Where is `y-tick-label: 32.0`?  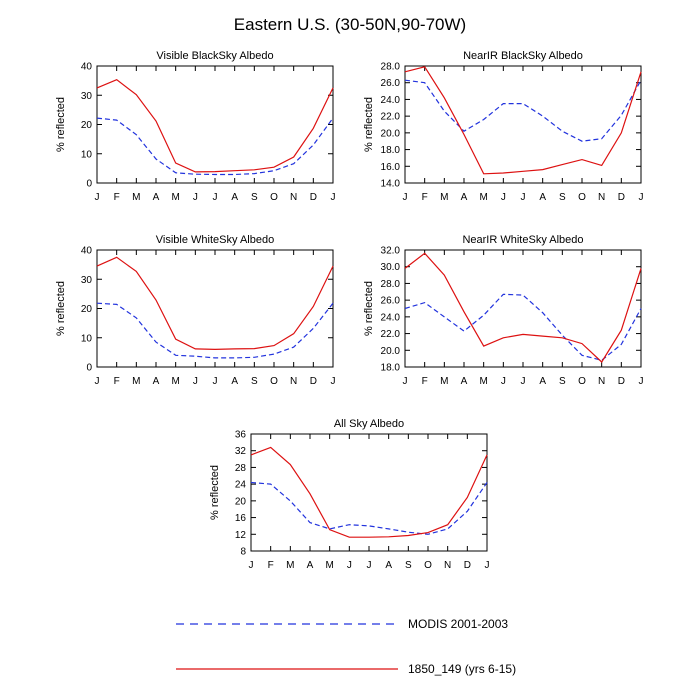
y-tick-label: 32.0 is located at coordinates (391, 251).